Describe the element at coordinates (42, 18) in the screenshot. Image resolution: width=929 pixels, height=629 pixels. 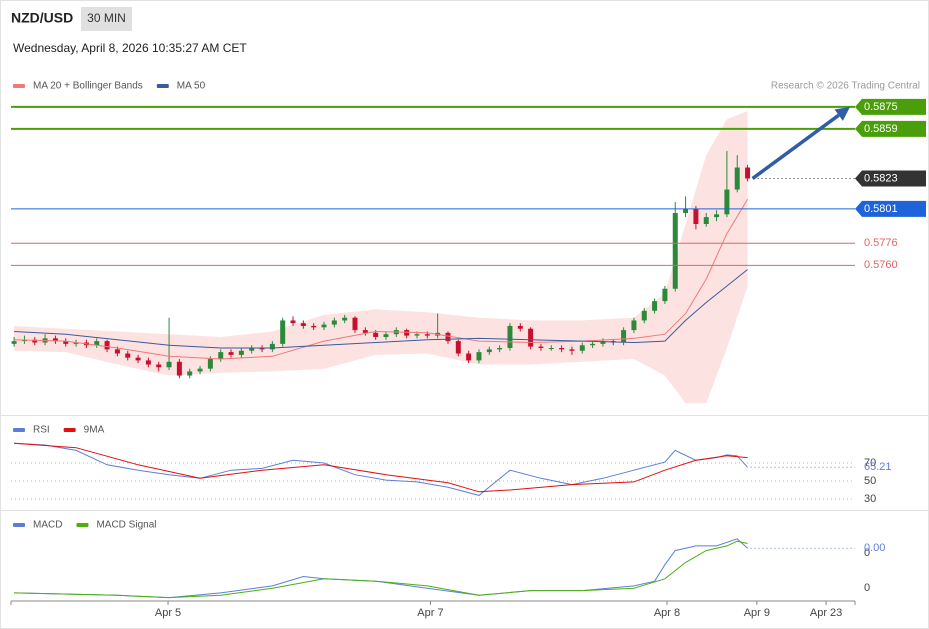
I see `symbol: NZD/USD` at that location.